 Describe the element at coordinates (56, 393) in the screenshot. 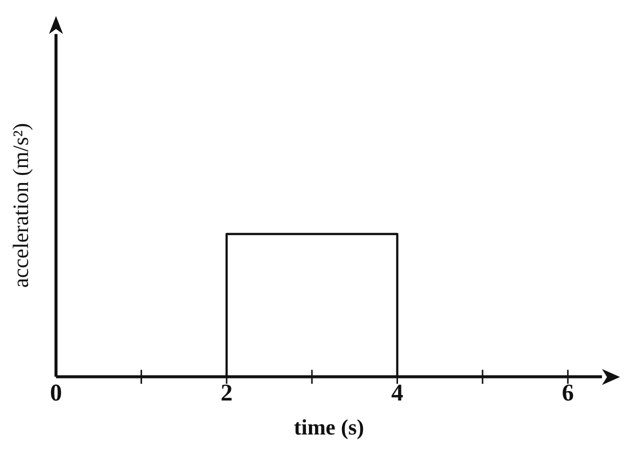

I see `x-tick-label: 0` at that location.